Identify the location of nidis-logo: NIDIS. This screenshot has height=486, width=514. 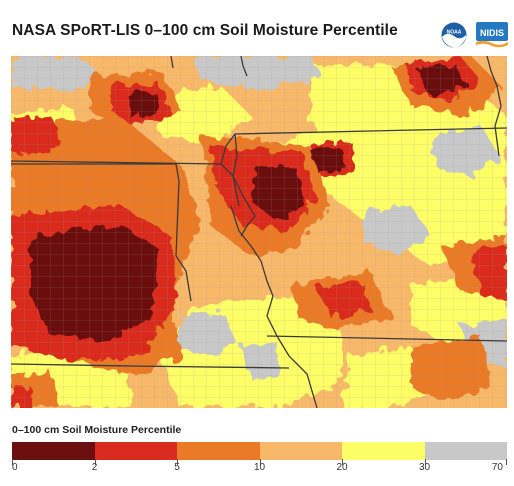
(492, 35).